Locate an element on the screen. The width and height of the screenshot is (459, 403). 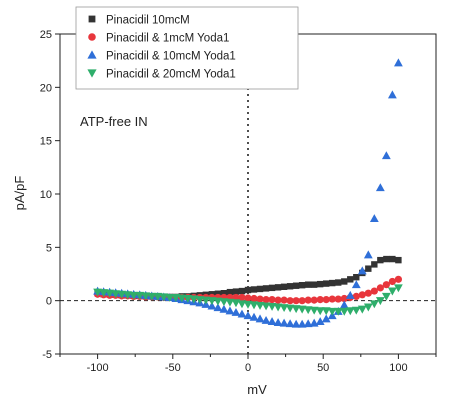
legend-entry: Pinacidil & 10mcM Yoda1 is located at coordinates (161, 56).